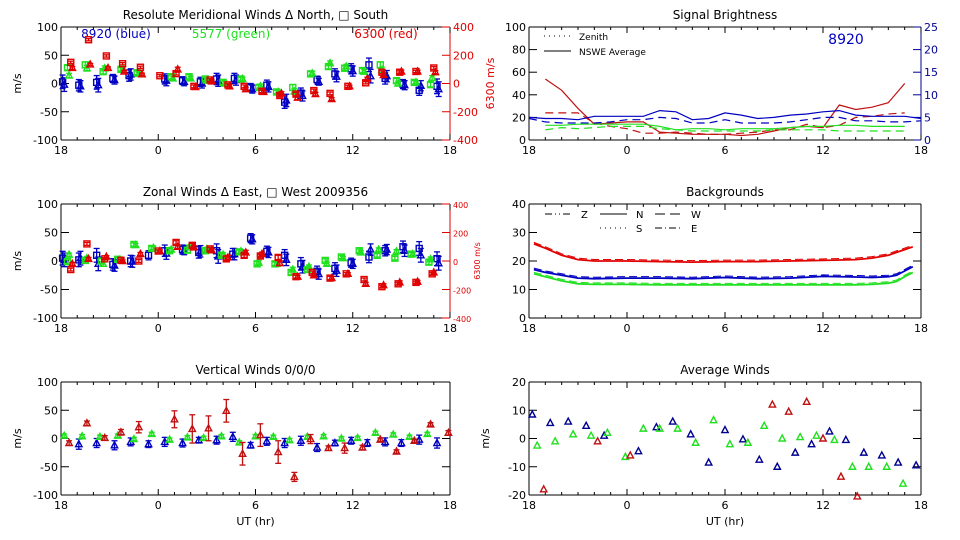 The width and height of the screenshot is (960, 540). Describe the element at coordinates (522, 439) in the screenshot. I see `y-tick-label: 0` at that location.